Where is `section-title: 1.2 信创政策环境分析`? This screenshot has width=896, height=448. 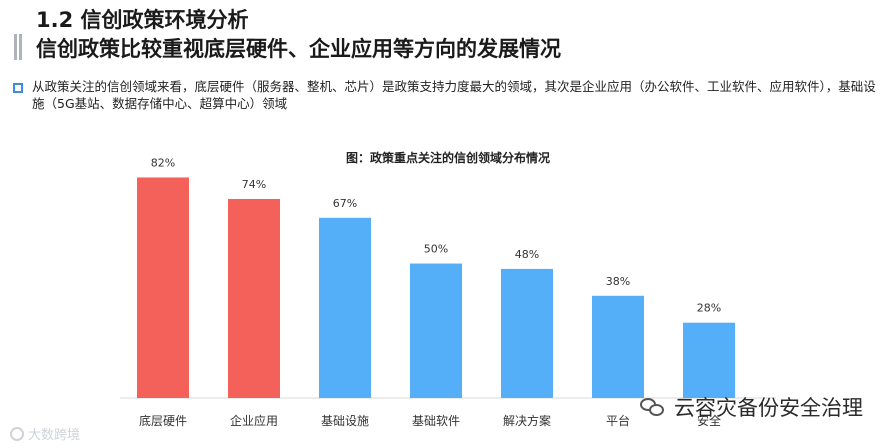
section-title: 1.2 信创政策环境分析 is located at coordinates (142, 20).